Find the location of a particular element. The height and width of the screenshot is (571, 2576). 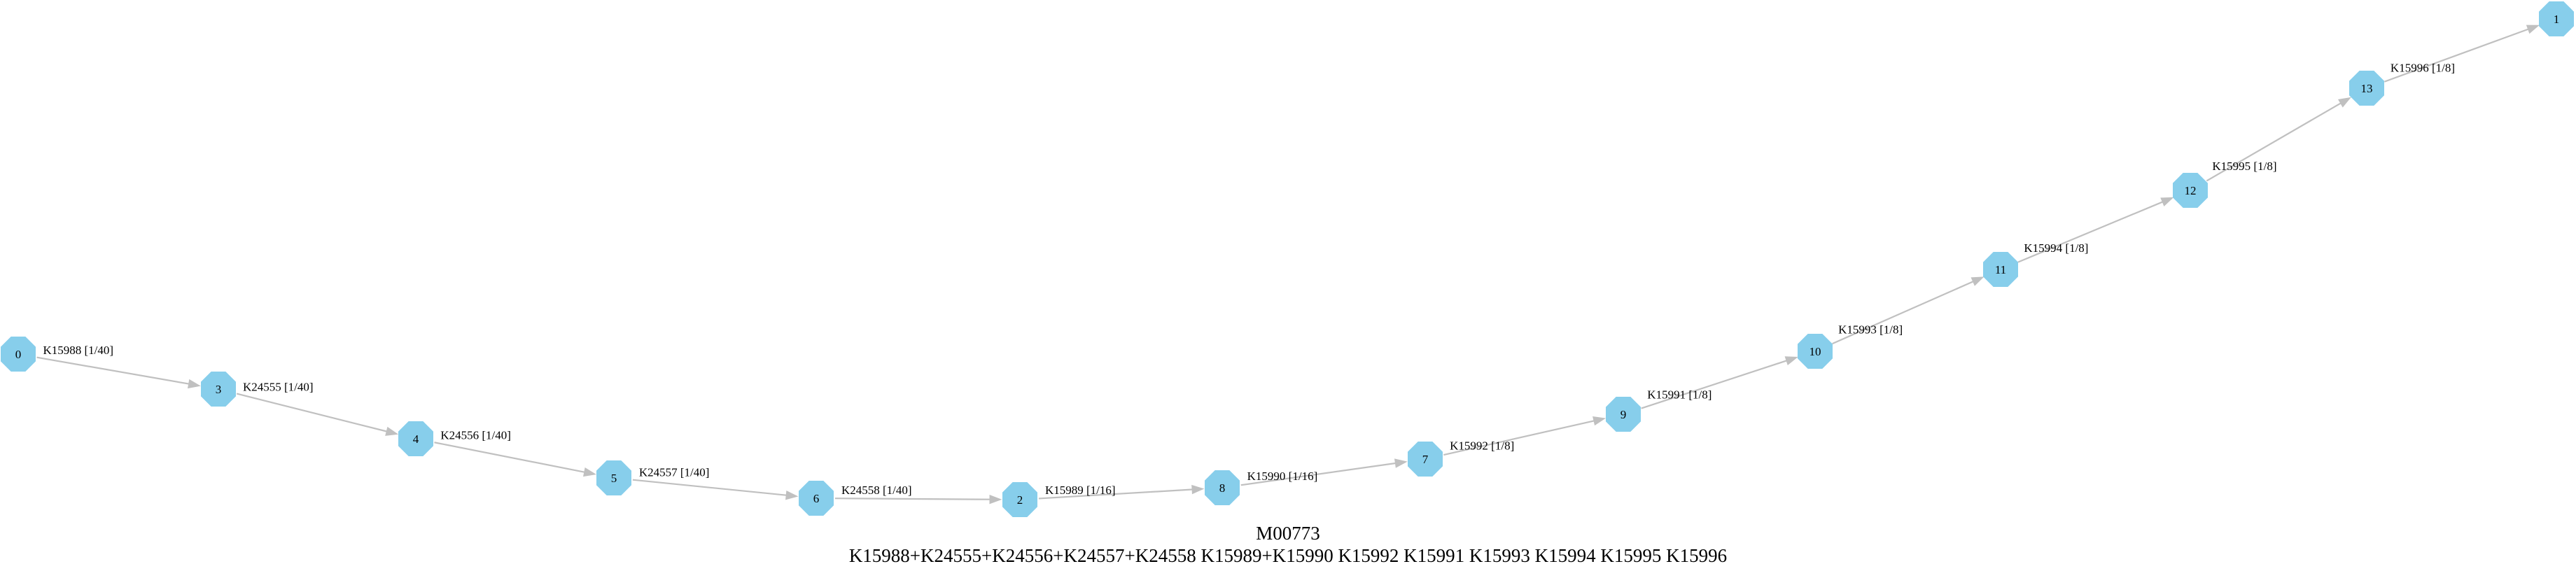

node-label: 9 is located at coordinates (1623, 414).